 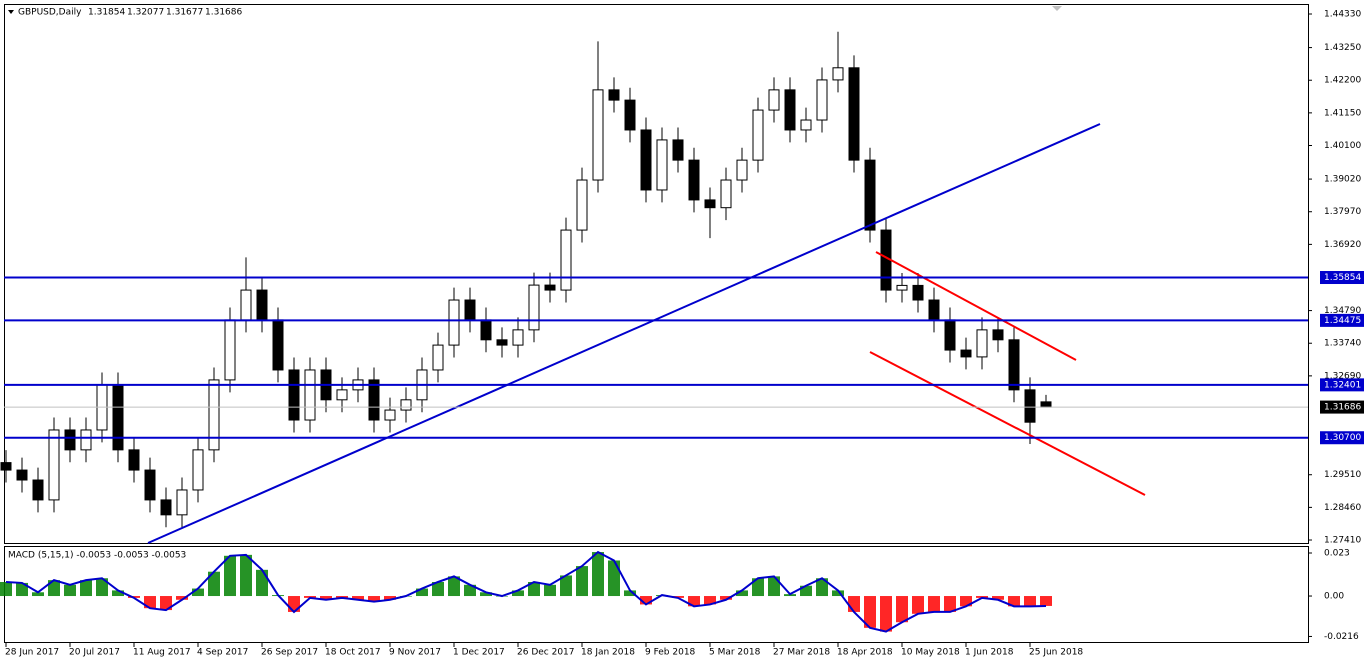 I want to click on level-label: 1.30700, so click(x=1342, y=438).